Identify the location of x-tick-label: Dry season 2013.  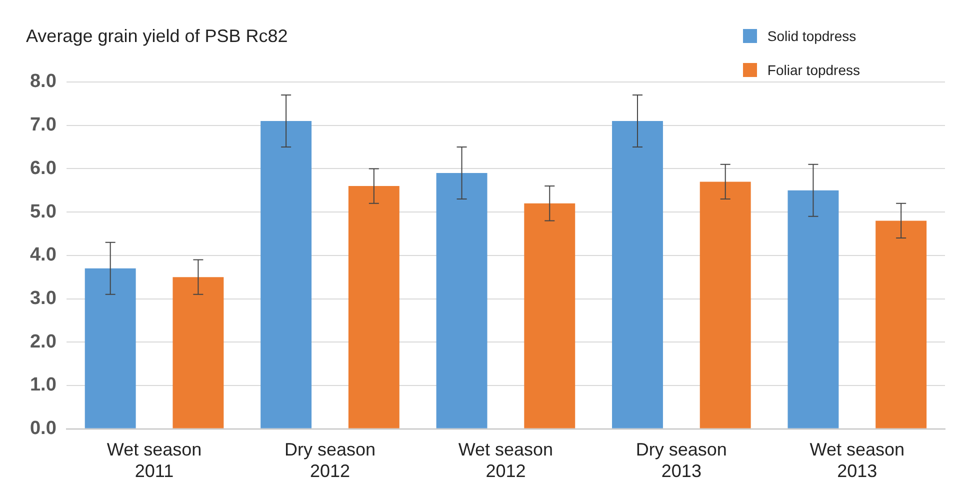
(681, 461).